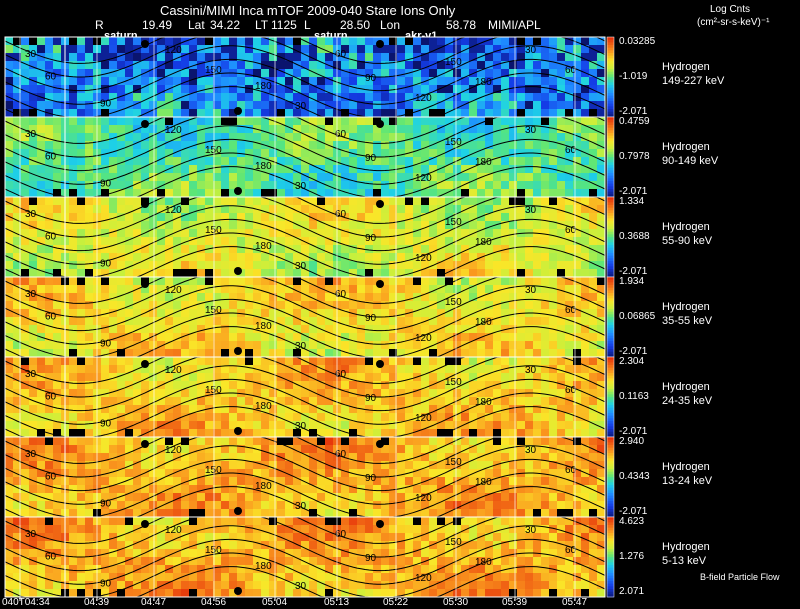  Describe the element at coordinates (341, 294) in the screenshot. I see `contour-label: 60` at that location.